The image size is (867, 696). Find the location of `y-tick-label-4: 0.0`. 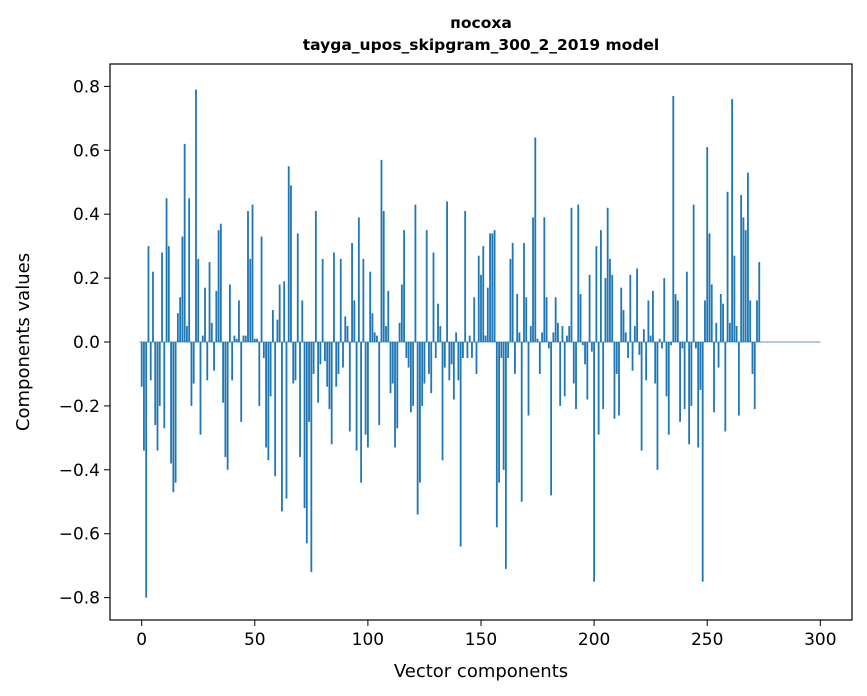

y-tick-label-4: 0.0 is located at coordinates (86, 343).